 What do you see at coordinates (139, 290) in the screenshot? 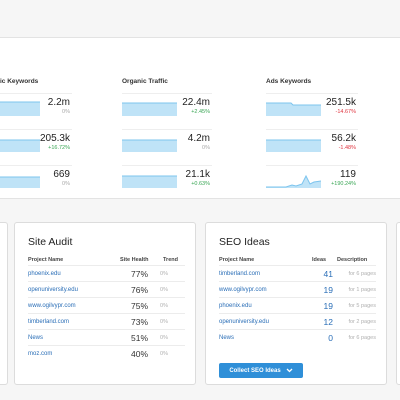
I see `site-health-value: 76%` at bounding box center [139, 290].